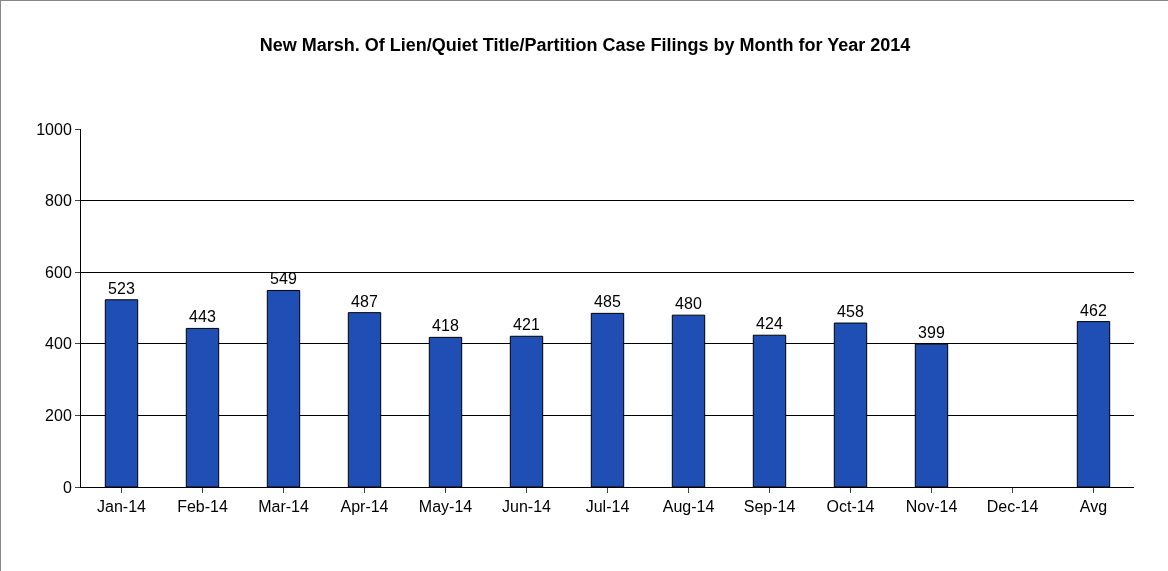 Image resolution: width=1168 pixels, height=571 pixels. What do you see at coordinates (283, 507) in the screenshot?
I see `x-tick-label: Mar-14` at bounding box center [283, 507].